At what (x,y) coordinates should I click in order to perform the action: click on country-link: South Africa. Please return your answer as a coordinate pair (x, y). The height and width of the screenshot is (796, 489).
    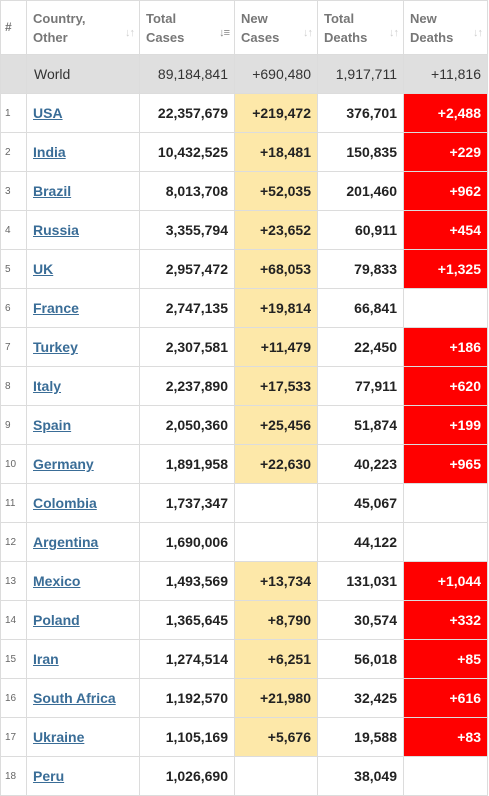
    Looking at the image, I should click on (74, 698).